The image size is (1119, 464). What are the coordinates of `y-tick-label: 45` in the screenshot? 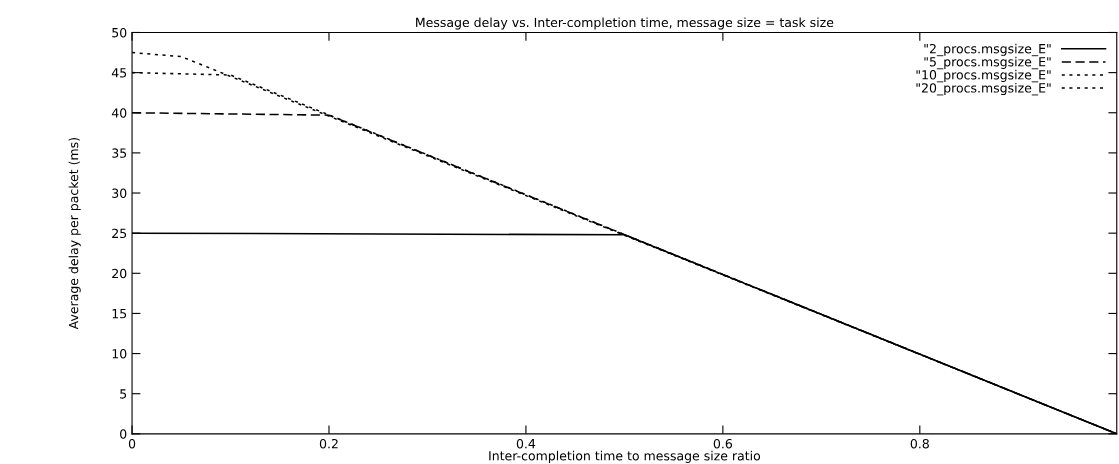 It's located at (119, 73).